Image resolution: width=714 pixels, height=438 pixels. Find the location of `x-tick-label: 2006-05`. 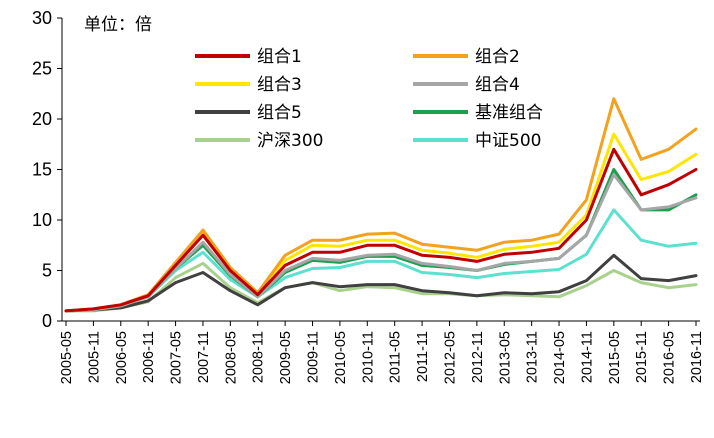

x-tick-label: 2006-05 is located at coordinates (122, 357).